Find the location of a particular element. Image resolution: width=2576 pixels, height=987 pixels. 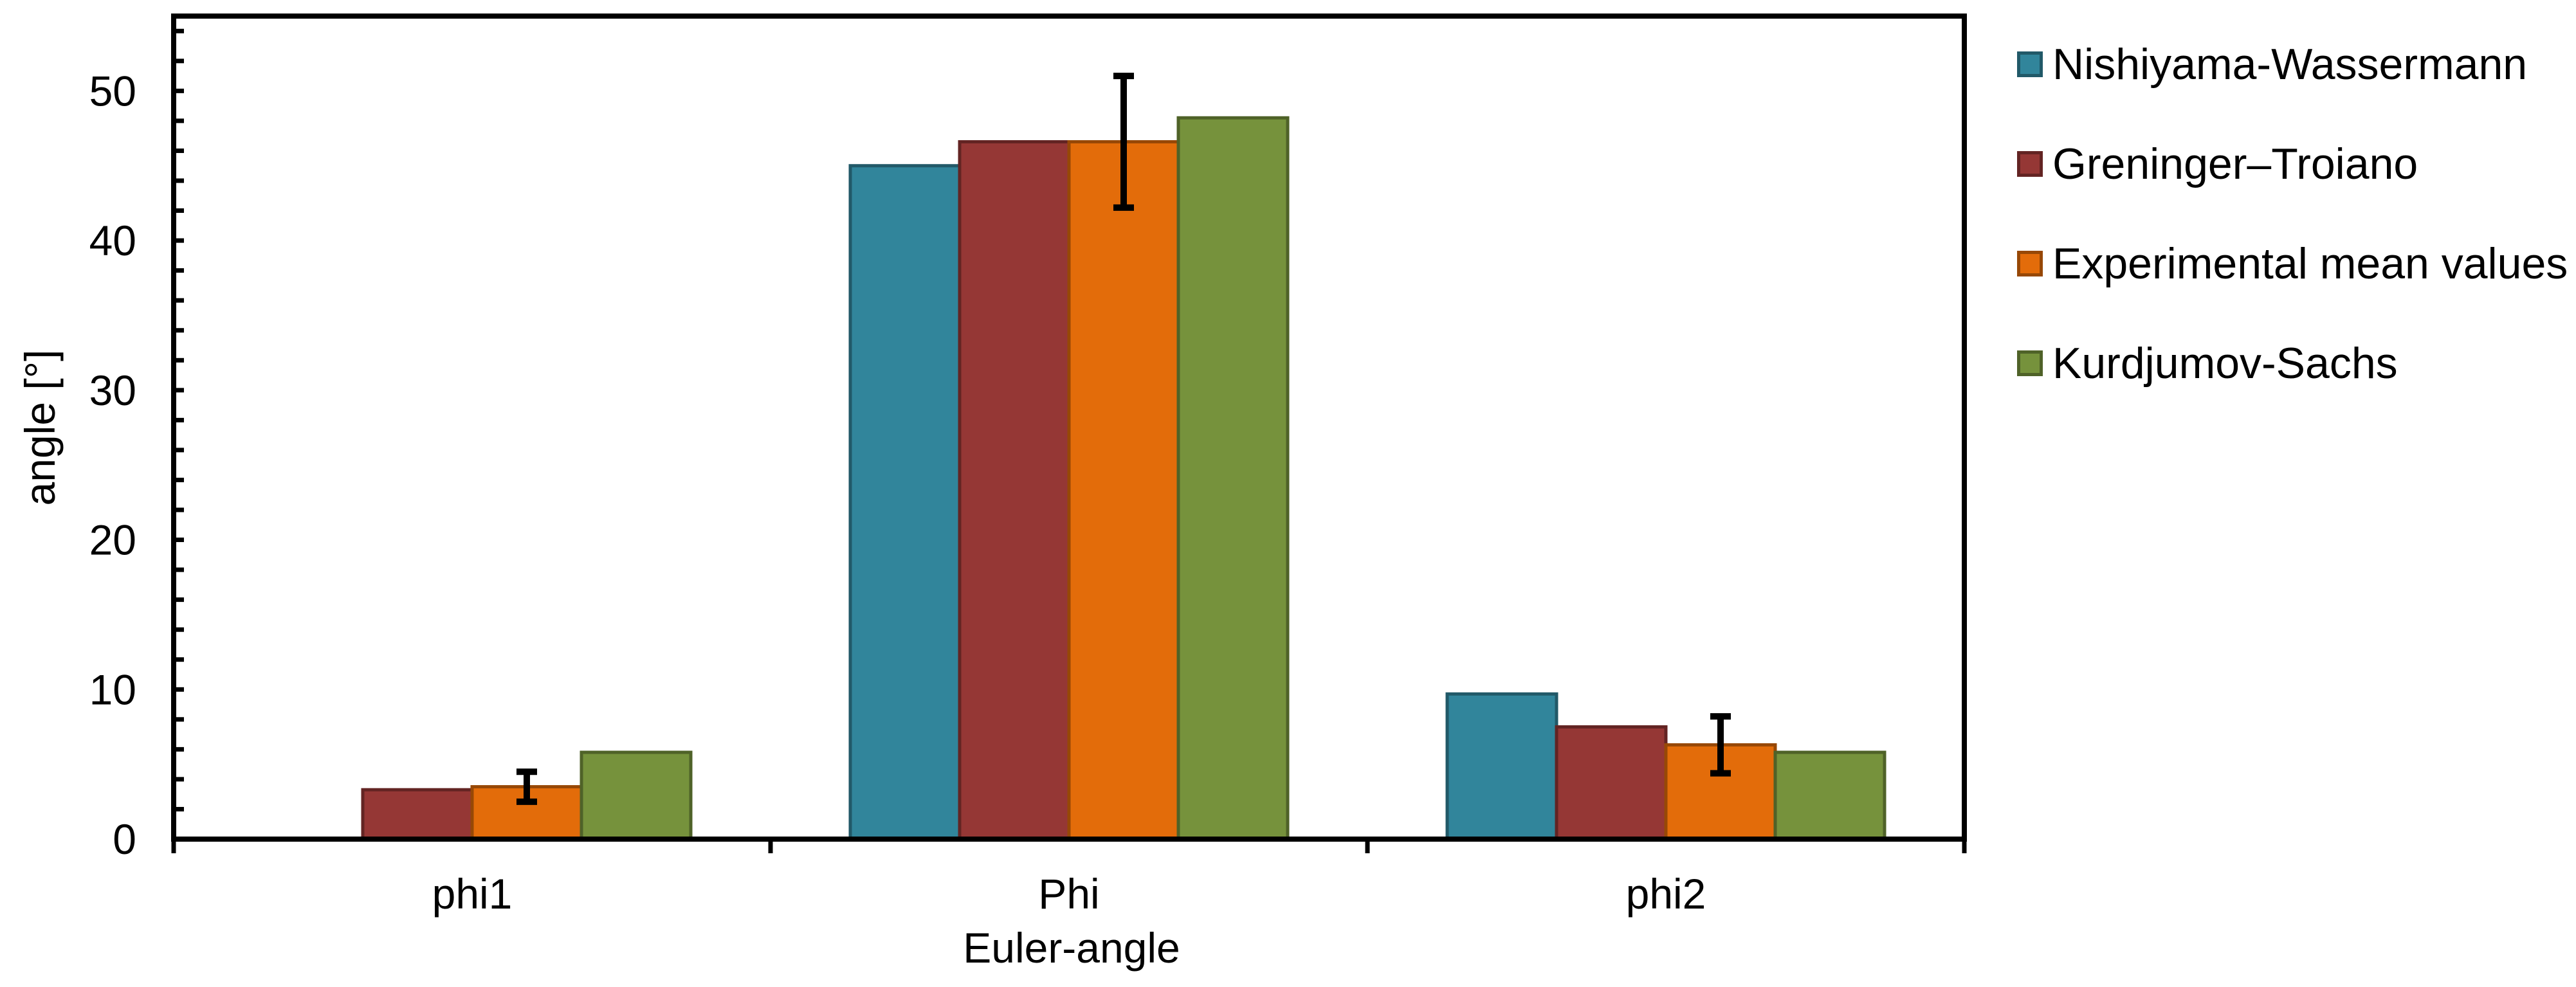

legend-label: Greninger–Troiano is located at coordinates (2235, 164).